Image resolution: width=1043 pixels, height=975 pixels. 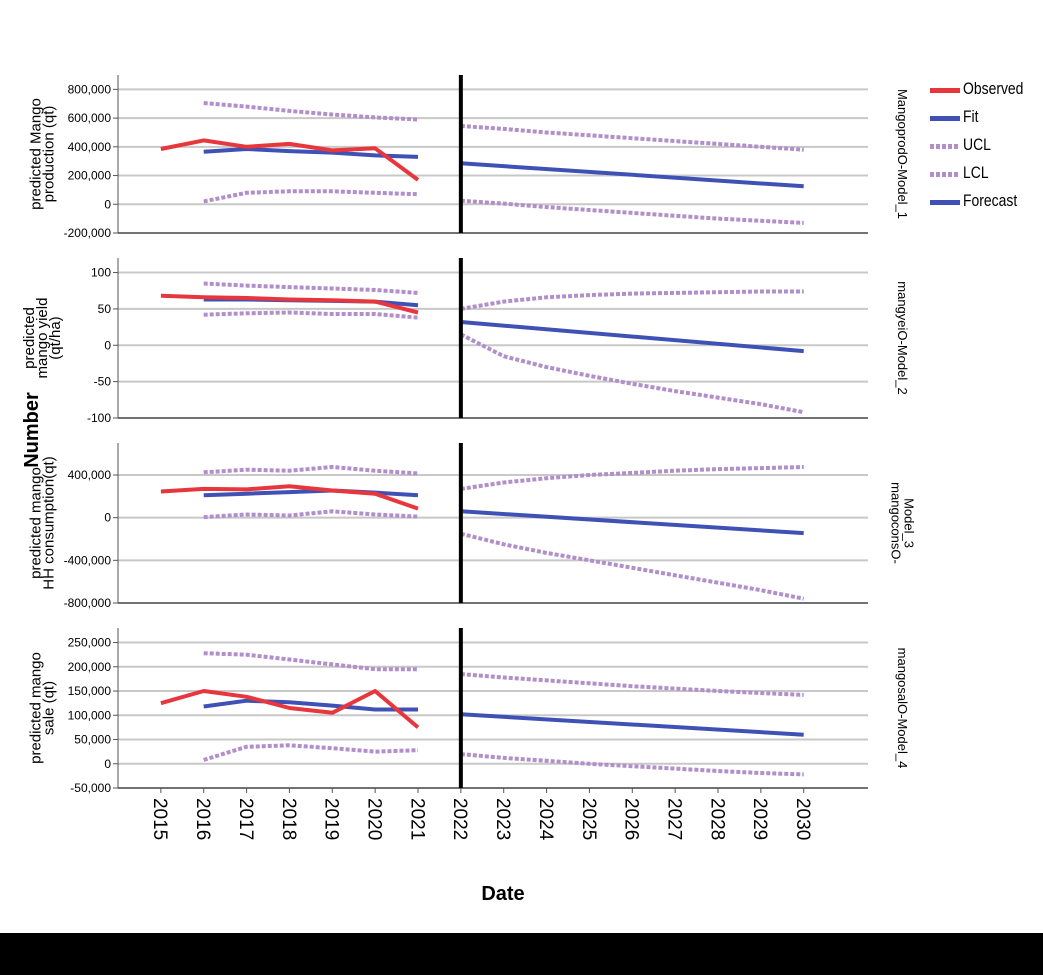 I want to click on panel-1-forecast-ucl-line, so click(x=632, y=138).